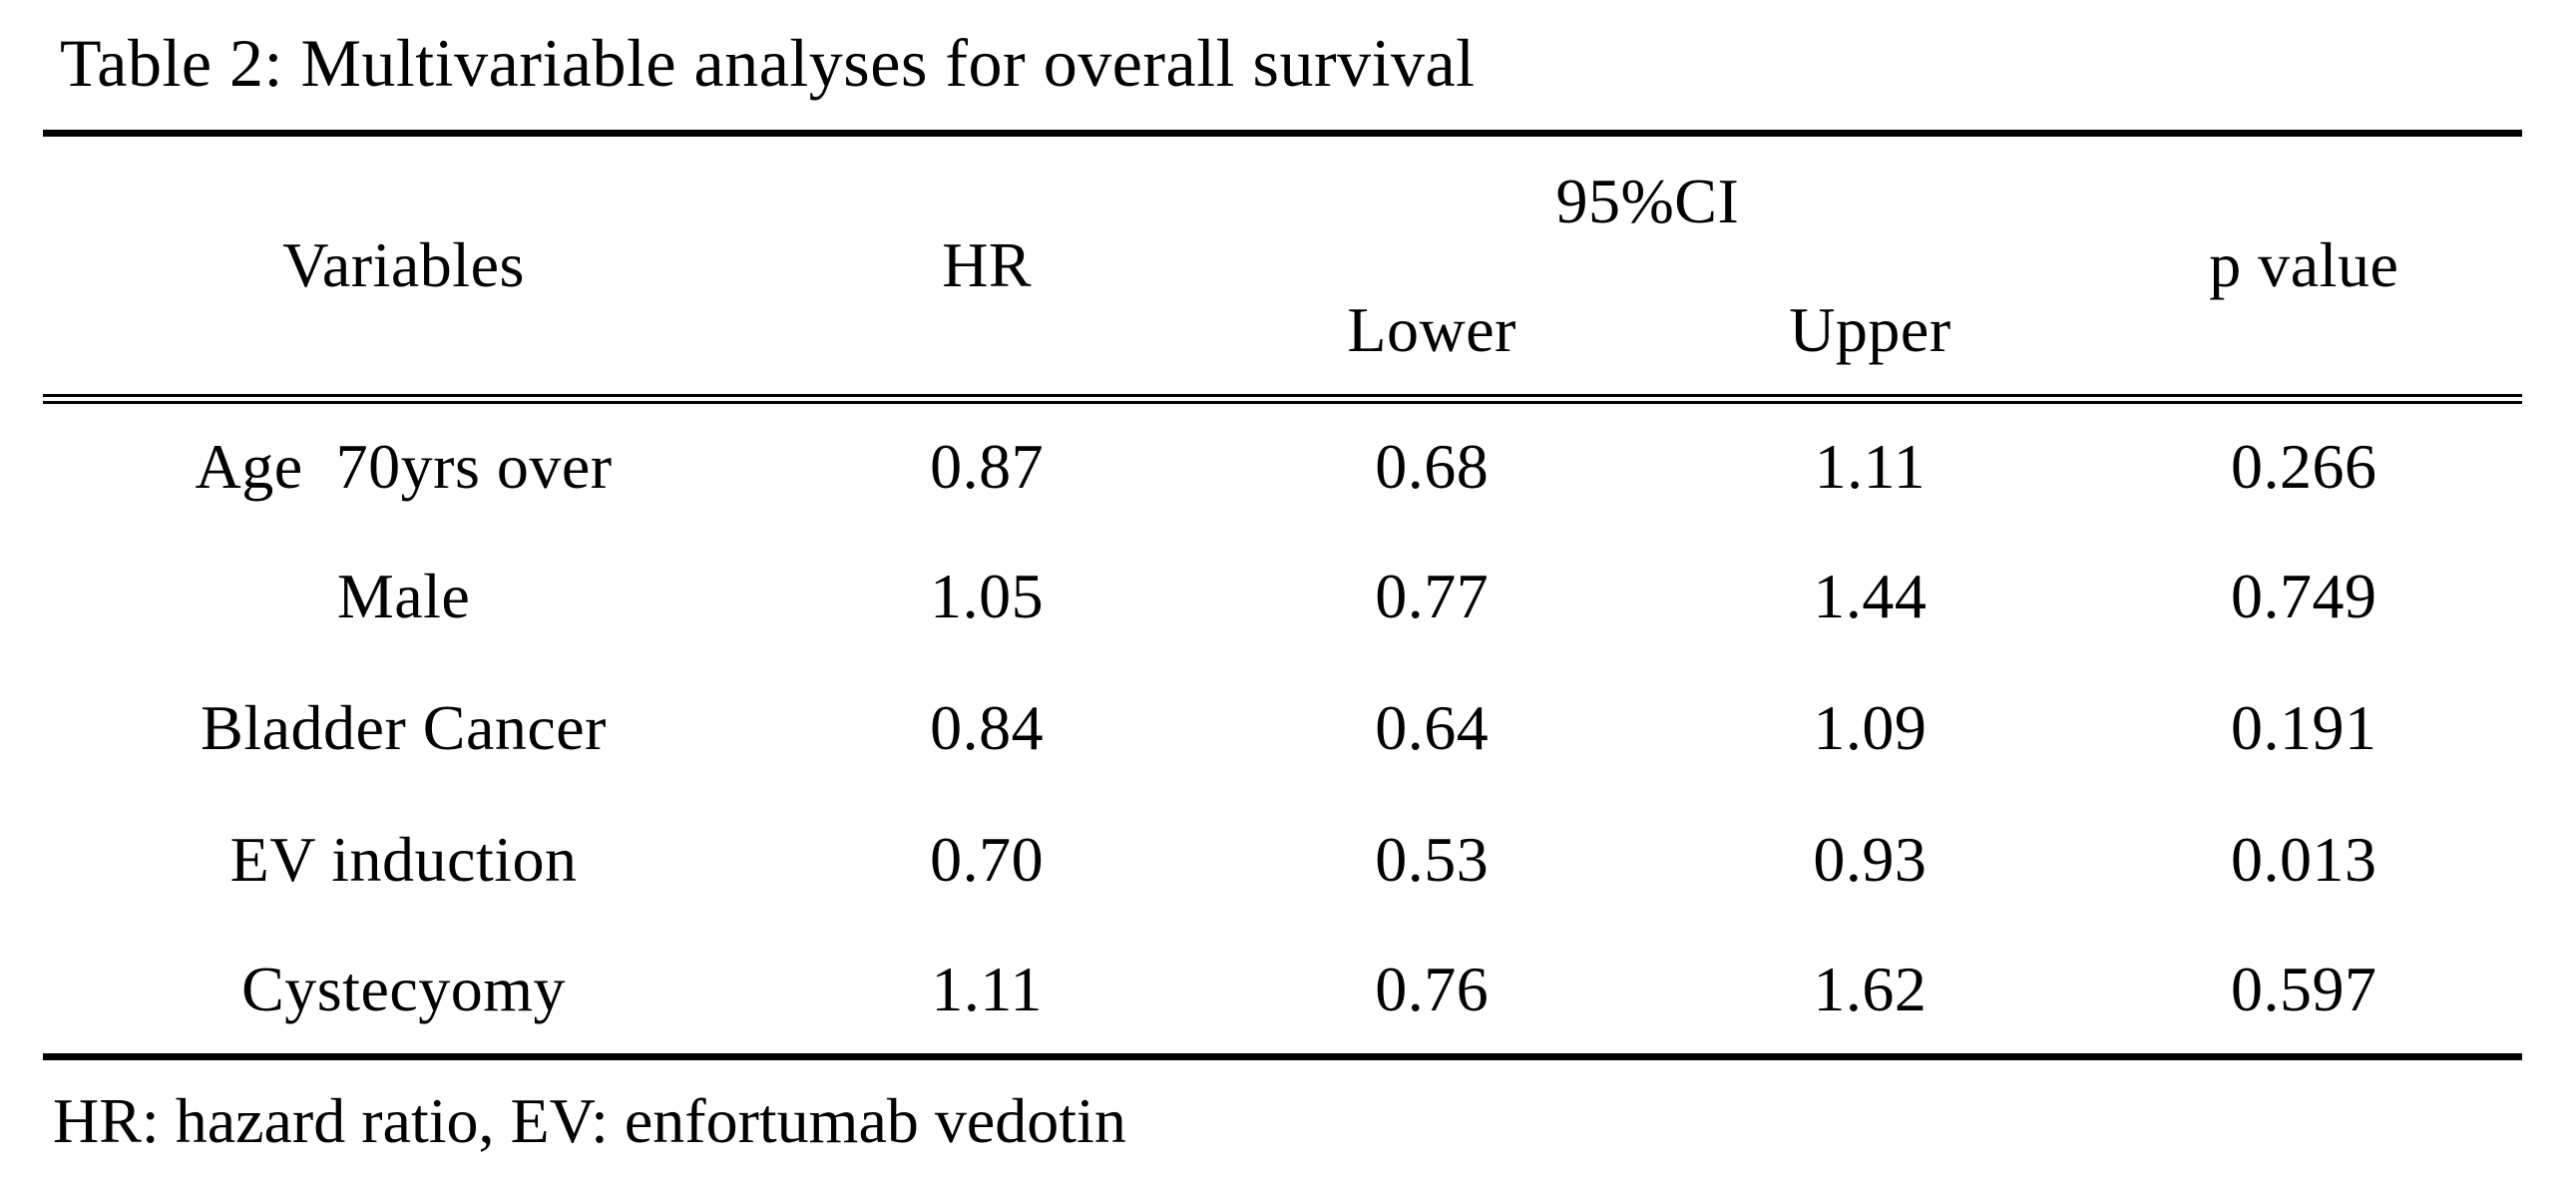 The image size is (2576, 1179). What do you see at coordinates (1870, 334) in the screenshot?
I see `column-header-ci-upper: Upper` at bounding box center [1870, 334].